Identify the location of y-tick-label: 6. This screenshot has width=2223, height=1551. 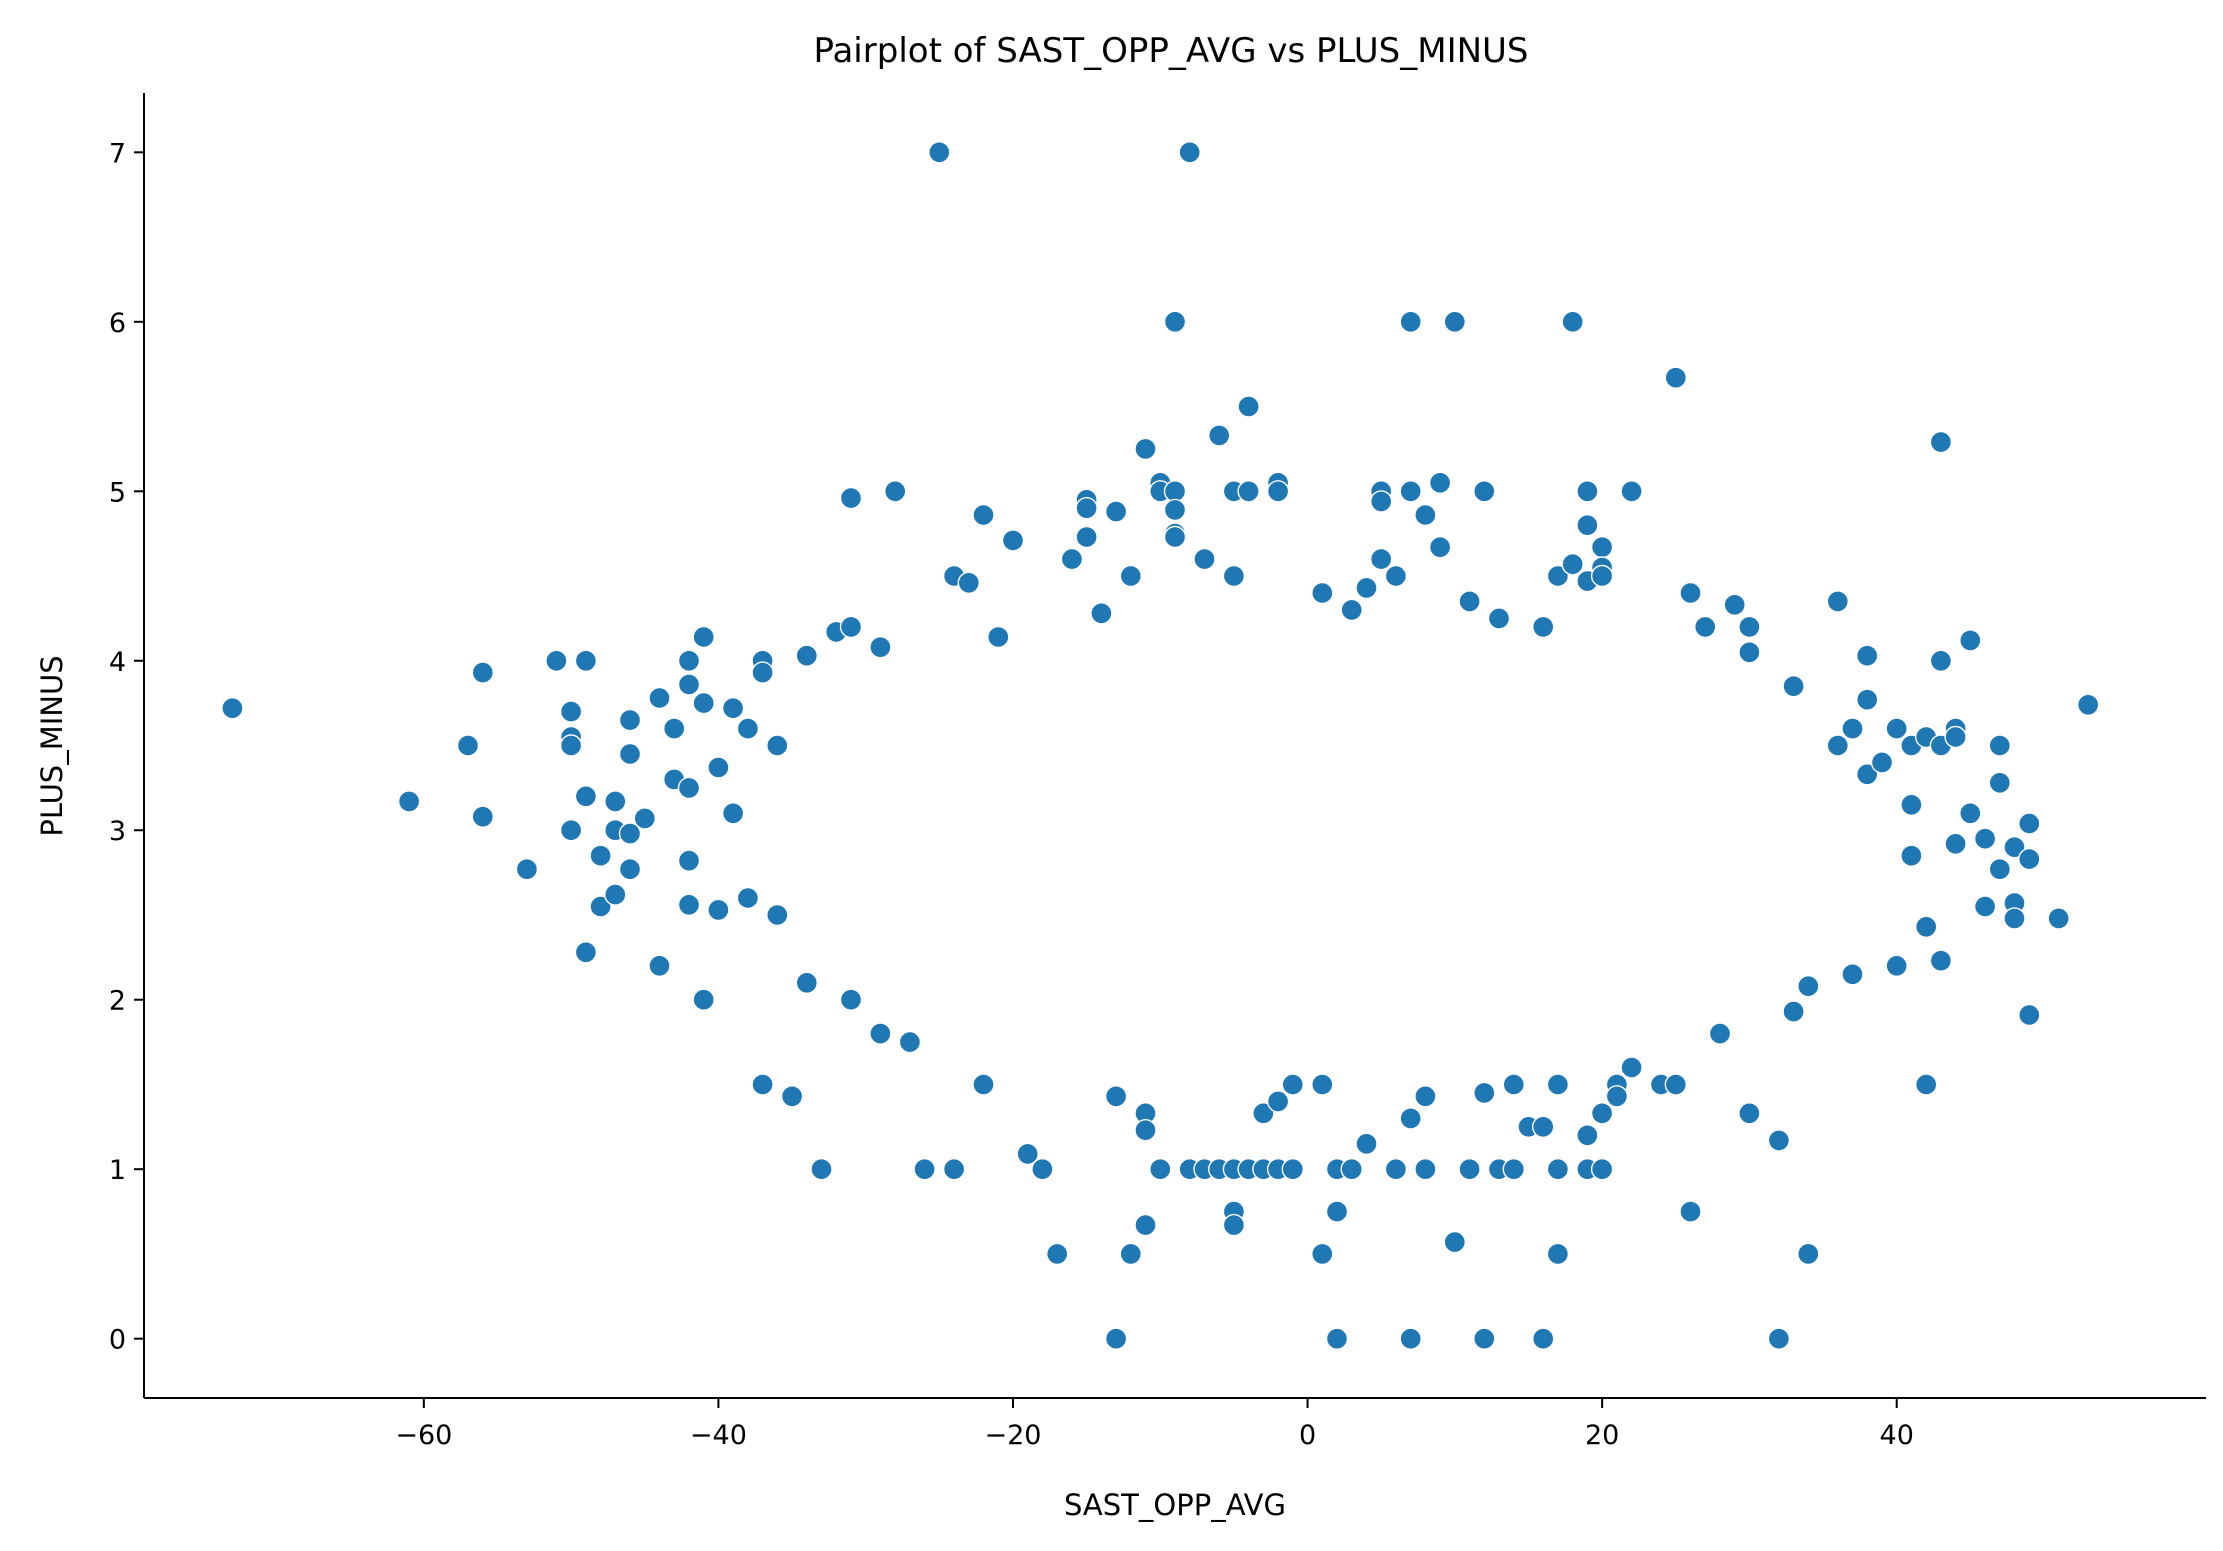
(117, 323).